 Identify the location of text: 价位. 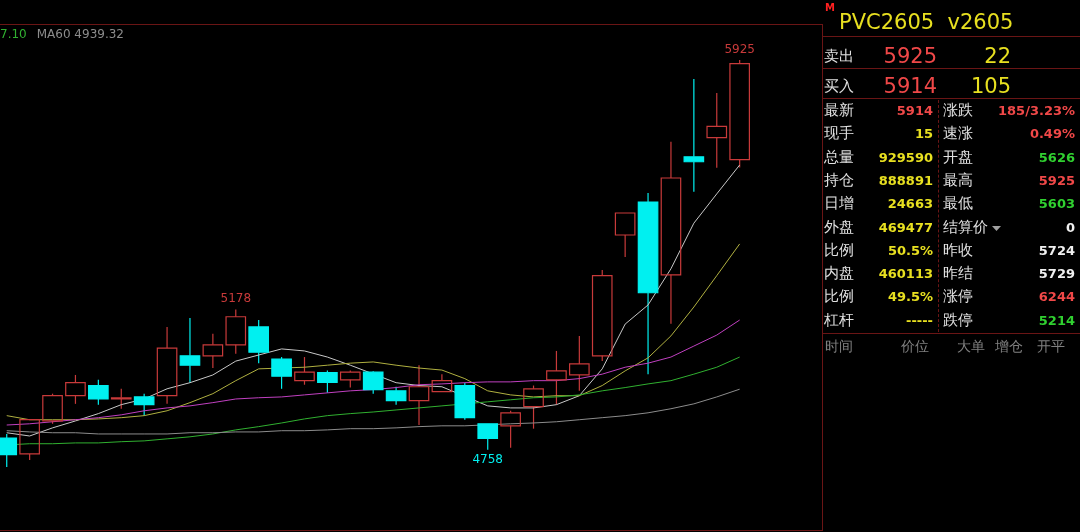
(915, 346).